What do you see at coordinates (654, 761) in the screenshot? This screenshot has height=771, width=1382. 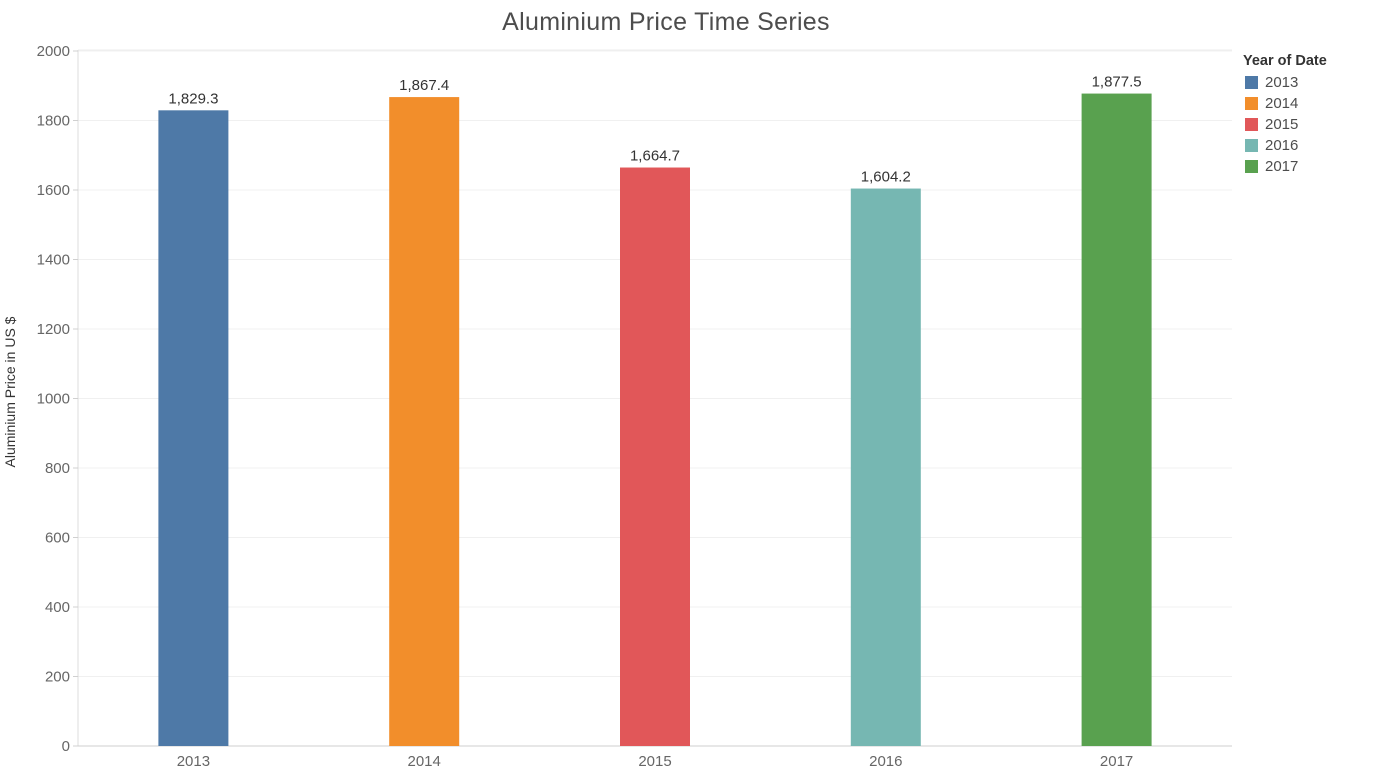 I see `x-tick-label-2015: 2015` at bounding box center [654, 761].